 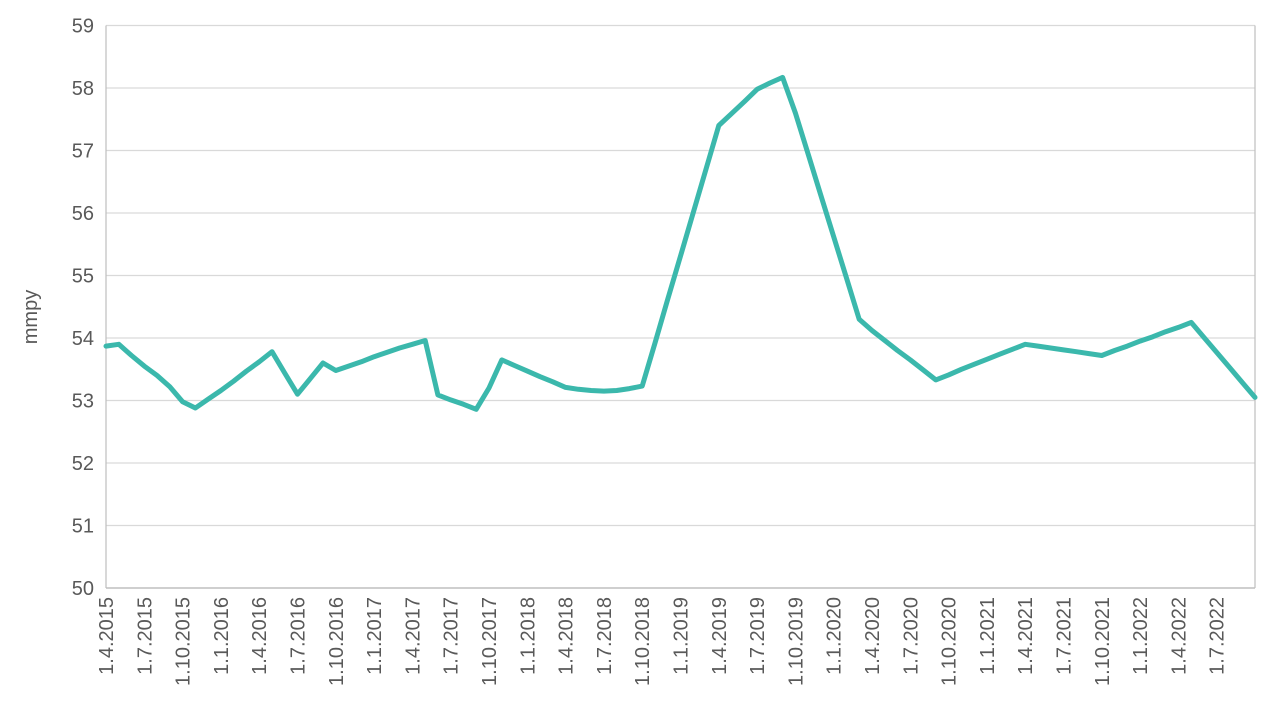 I want to click on x-tick-label: 1.4.2022, so click(x=1179, y=636).